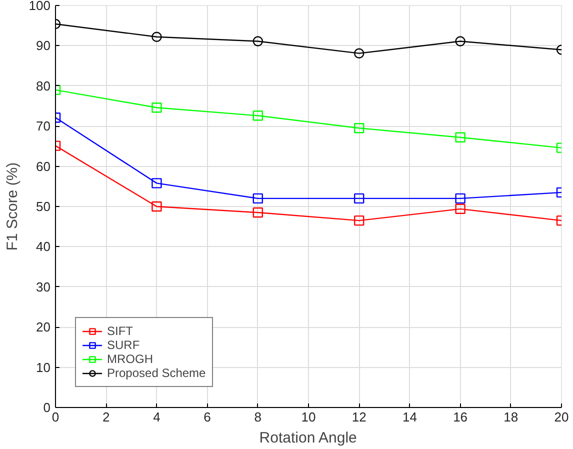 Image resolution: width=573 pixels, height=449 pixels. Describe the element at coordinates (43, 327) in the screenshot. I see `y-tick-label: 20` at that location.